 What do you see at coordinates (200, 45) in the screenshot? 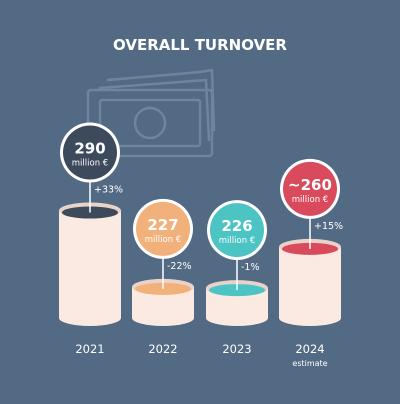
I see `chart-title: OVERALL TURNOVER` at bounding box center [200, 45].